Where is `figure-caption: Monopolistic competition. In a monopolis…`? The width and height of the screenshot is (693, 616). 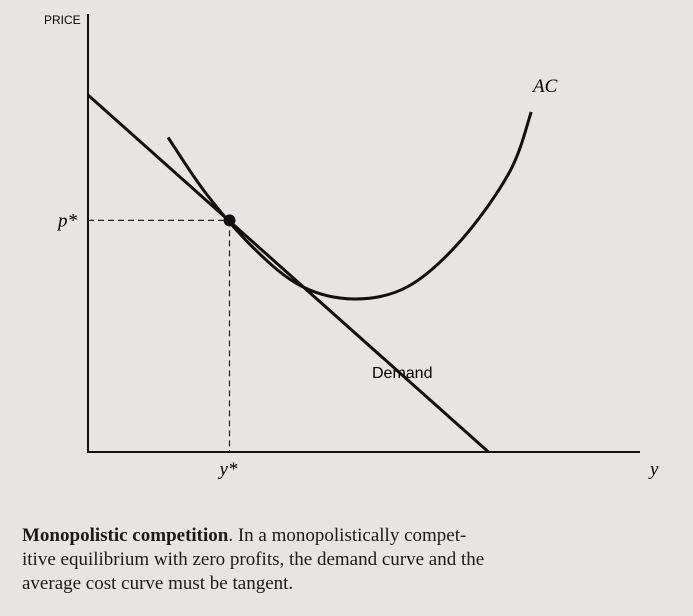 figure-caption: Monopolistic competition. In a monopolis… is located at coordinates (253, 559).